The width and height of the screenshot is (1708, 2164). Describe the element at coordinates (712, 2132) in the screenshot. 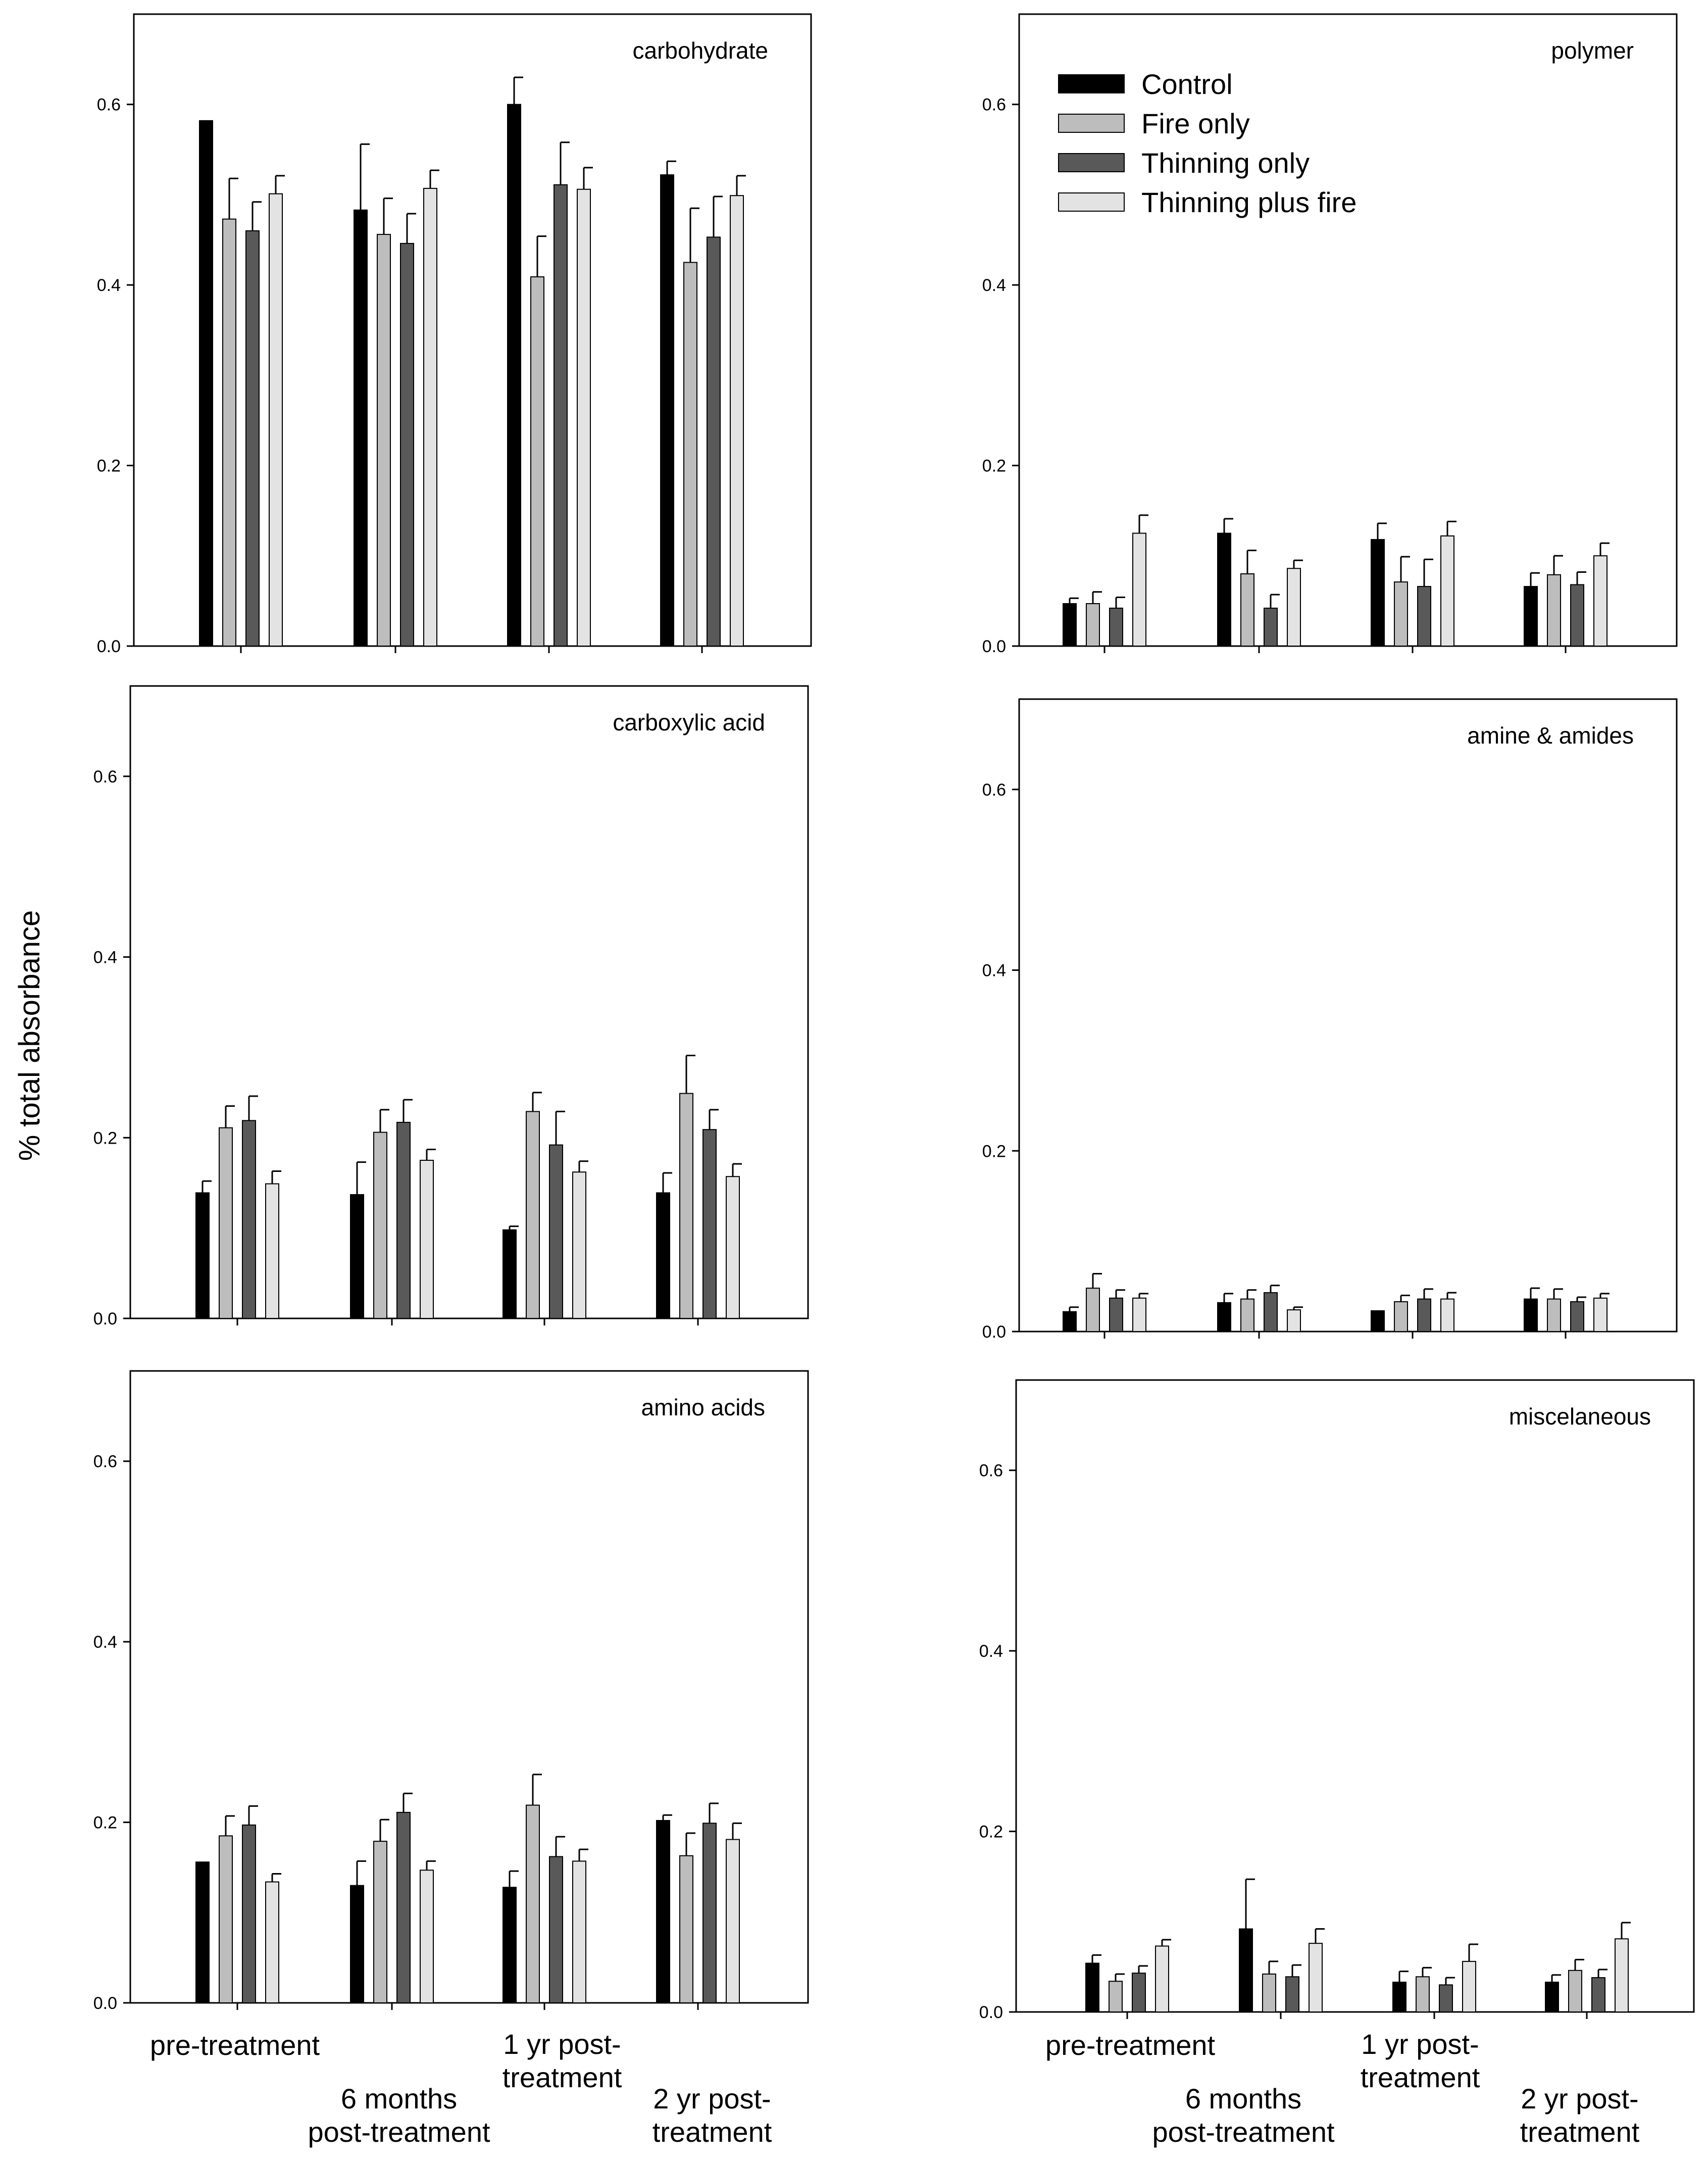

I see `category-label-line: treatment` at that location.